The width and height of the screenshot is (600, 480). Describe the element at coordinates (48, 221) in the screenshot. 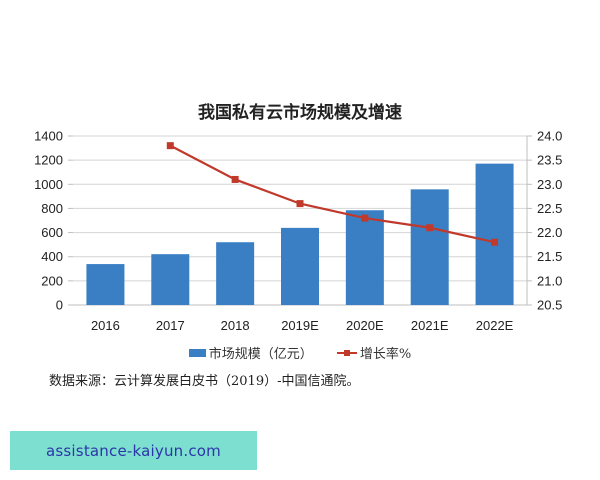

I see `left-axis-ticks: 0 200 400 600 800 1000 1200 1400` at that location.